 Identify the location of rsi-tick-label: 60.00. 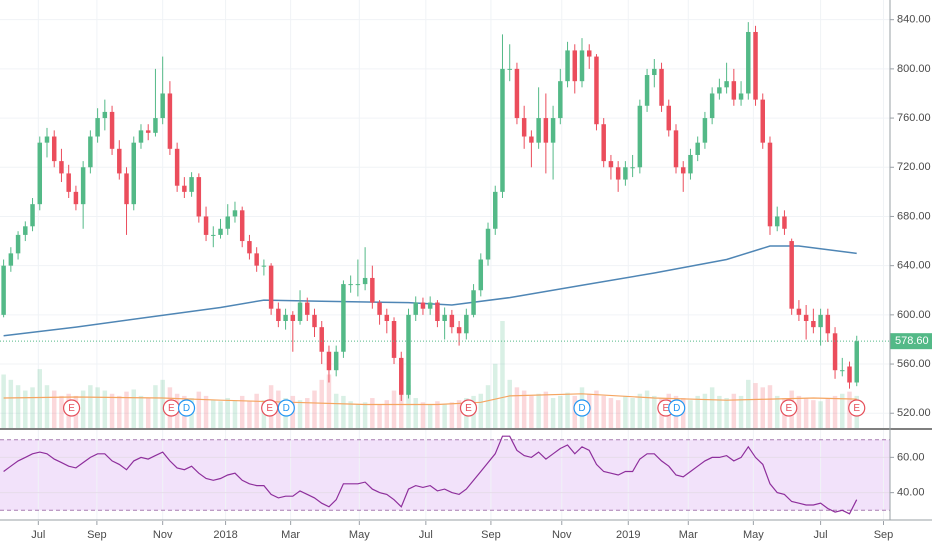
(911, 457).